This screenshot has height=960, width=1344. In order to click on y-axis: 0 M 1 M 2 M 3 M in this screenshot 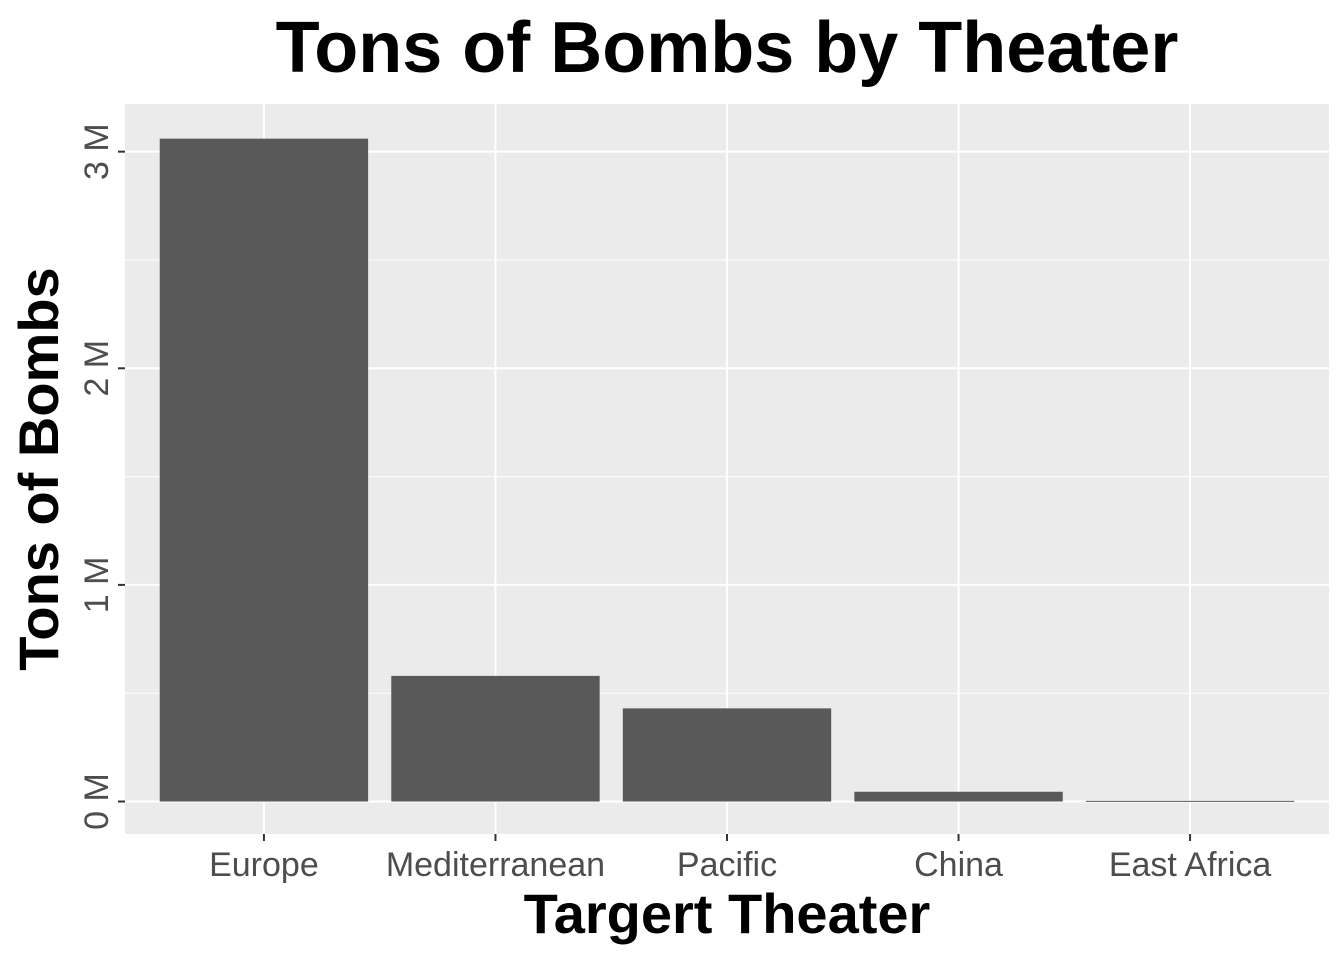, I will do `click(101, 476)`.